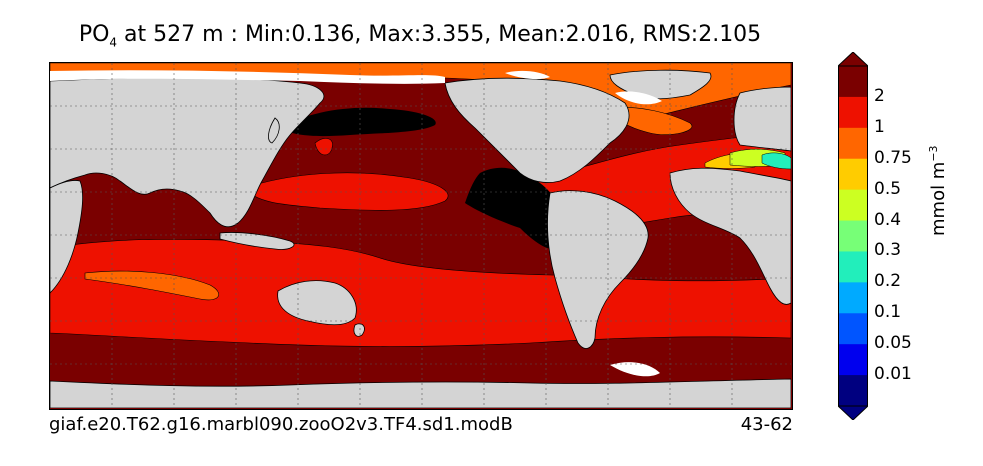 The height and width of the screenshot is (466, 983). I want to click on colorbar-tick-label: 1, so click(879, 126).